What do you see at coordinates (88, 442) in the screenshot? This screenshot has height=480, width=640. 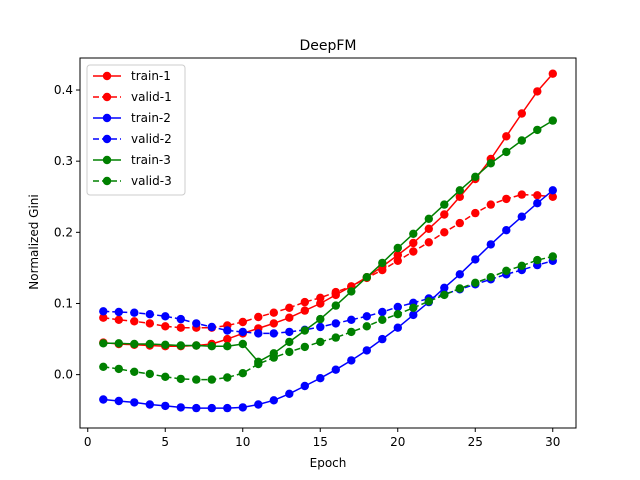 I see `x-tick-label: 0` at bounding box center [88, 442].